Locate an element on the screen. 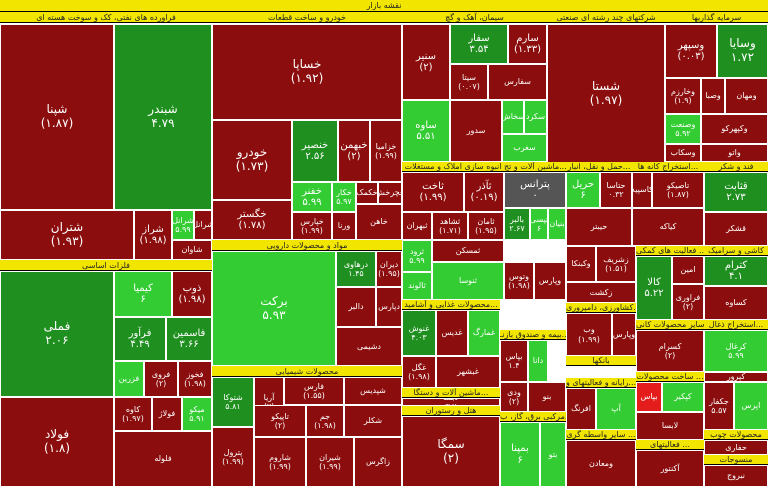 The image size is (768, 487). symbol-tile: تاصیکو (۱.۸۷) is located at coordinates (678, 190).